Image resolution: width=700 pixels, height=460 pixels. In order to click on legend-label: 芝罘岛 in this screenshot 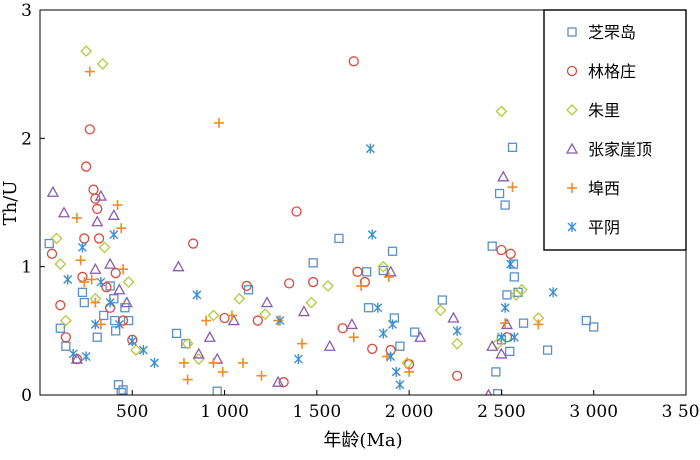, I will do `click(612, 32)`.